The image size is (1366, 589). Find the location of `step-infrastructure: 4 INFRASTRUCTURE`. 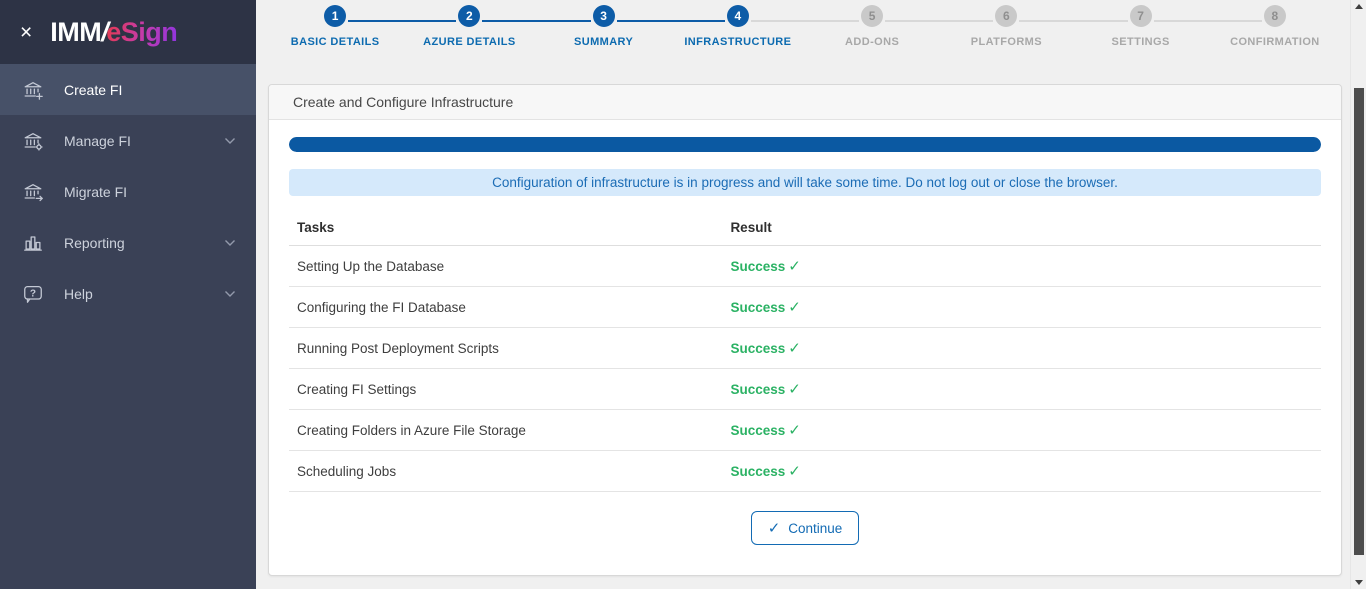

step-infrastructure: 4 INFRASTRUCTURE is located at coordinates (710, 32).